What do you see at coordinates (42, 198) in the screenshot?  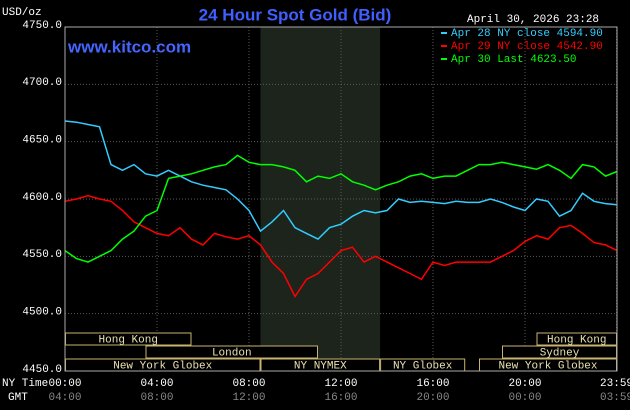 I see `y-tick-label: 4600.0` at bounding box center [42, 198].